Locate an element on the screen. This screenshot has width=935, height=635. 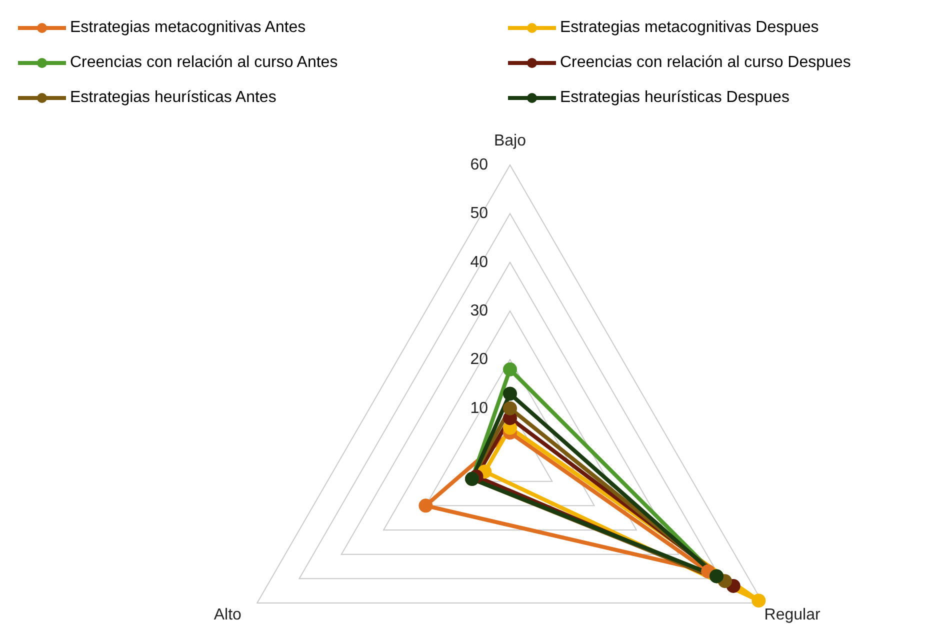
legend-label: Estrategias heurísticas Antes is located at coordinates (173, 98).